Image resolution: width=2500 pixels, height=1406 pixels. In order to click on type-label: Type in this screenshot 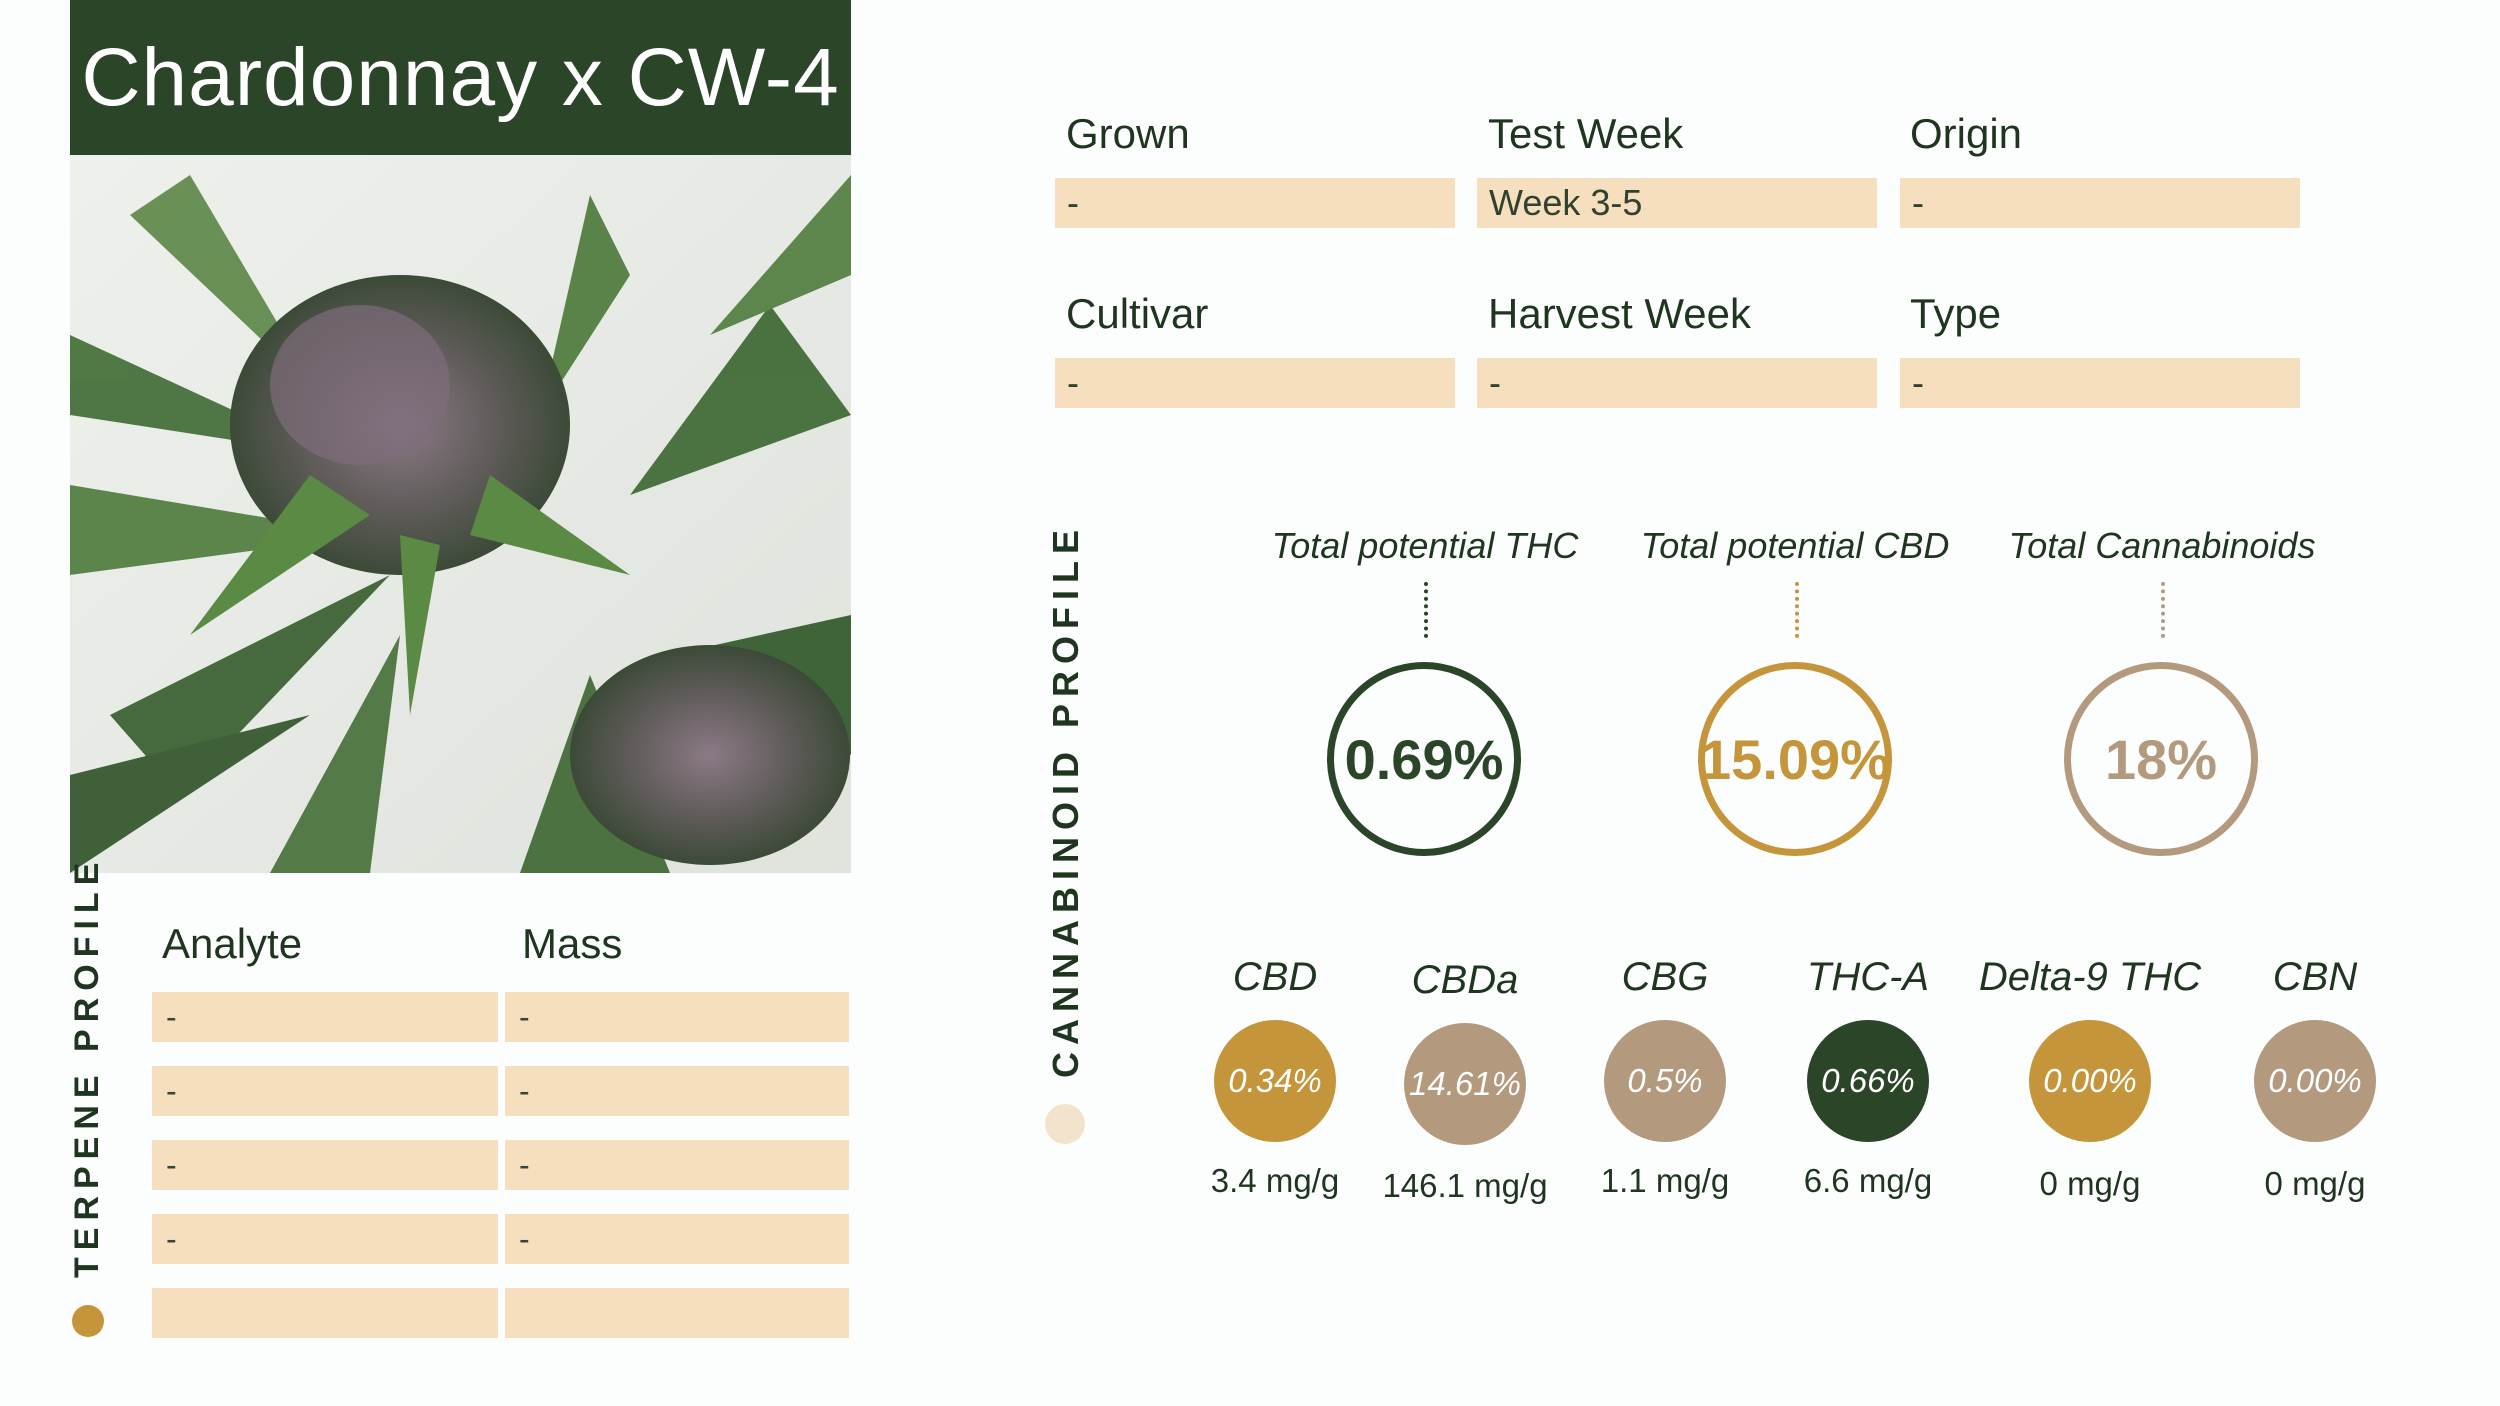, I will do `click(1956, 313)`.